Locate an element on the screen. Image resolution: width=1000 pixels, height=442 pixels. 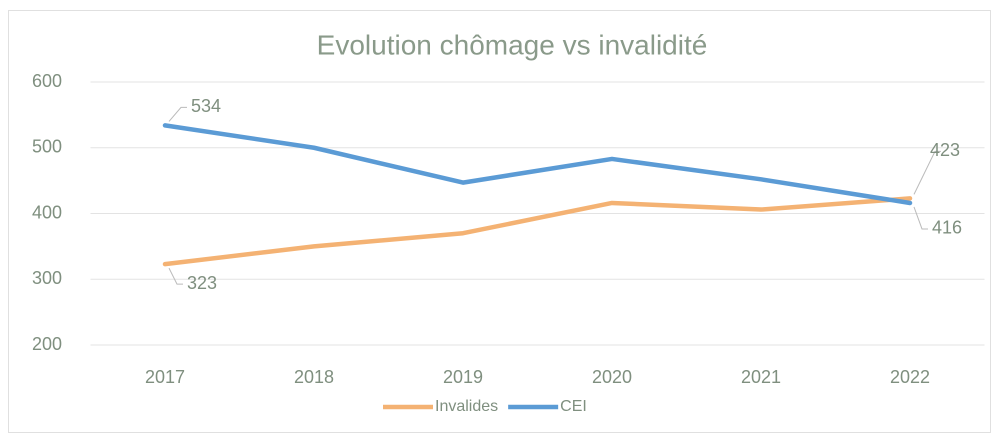
data-label: 423 is located at coordinates (945, 150).